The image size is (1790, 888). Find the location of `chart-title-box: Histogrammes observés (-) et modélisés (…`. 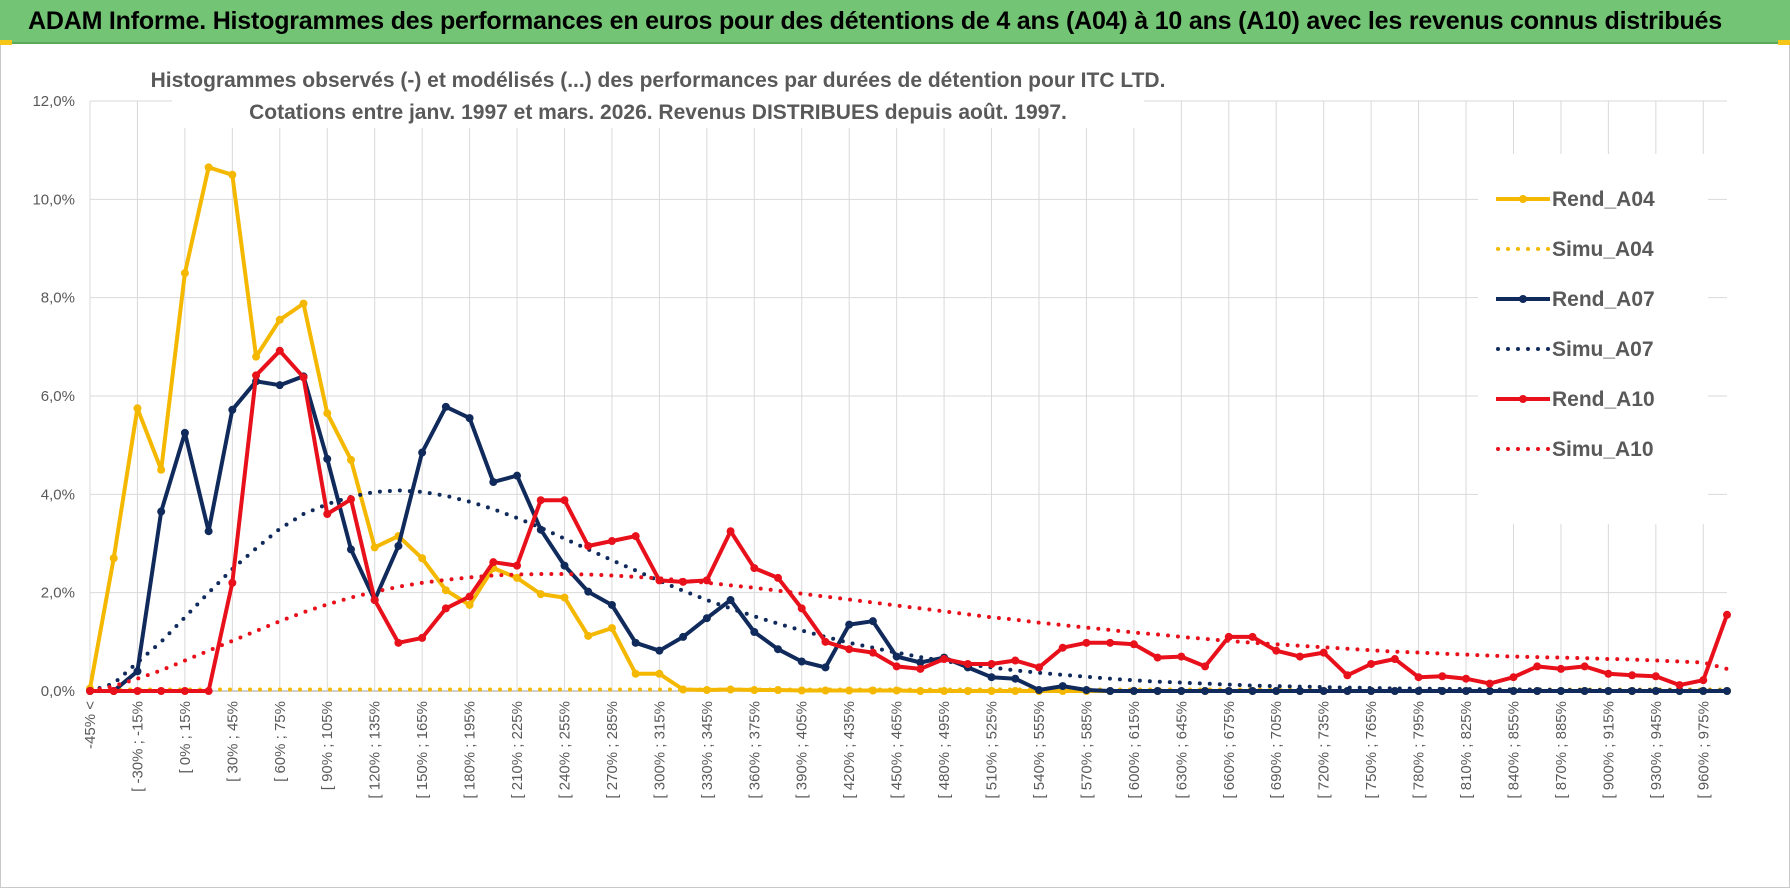

chart-title-box: Histogrammes observés (-) et modélisés (… is located at coordinates (658, 95).